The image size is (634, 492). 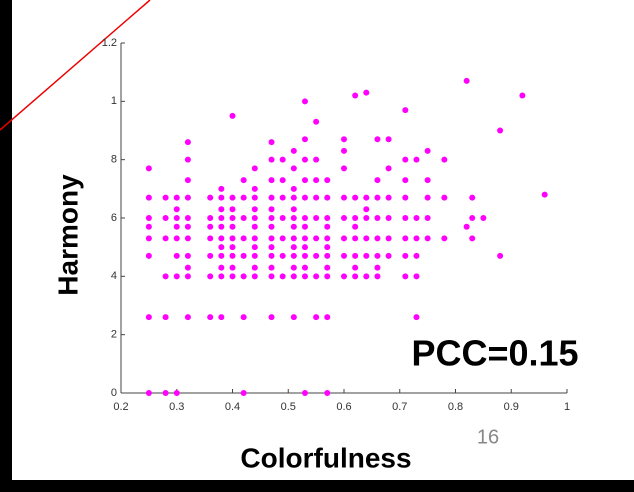 I want to click on y-tick-label: 1.2, so click(x=109, y=43).